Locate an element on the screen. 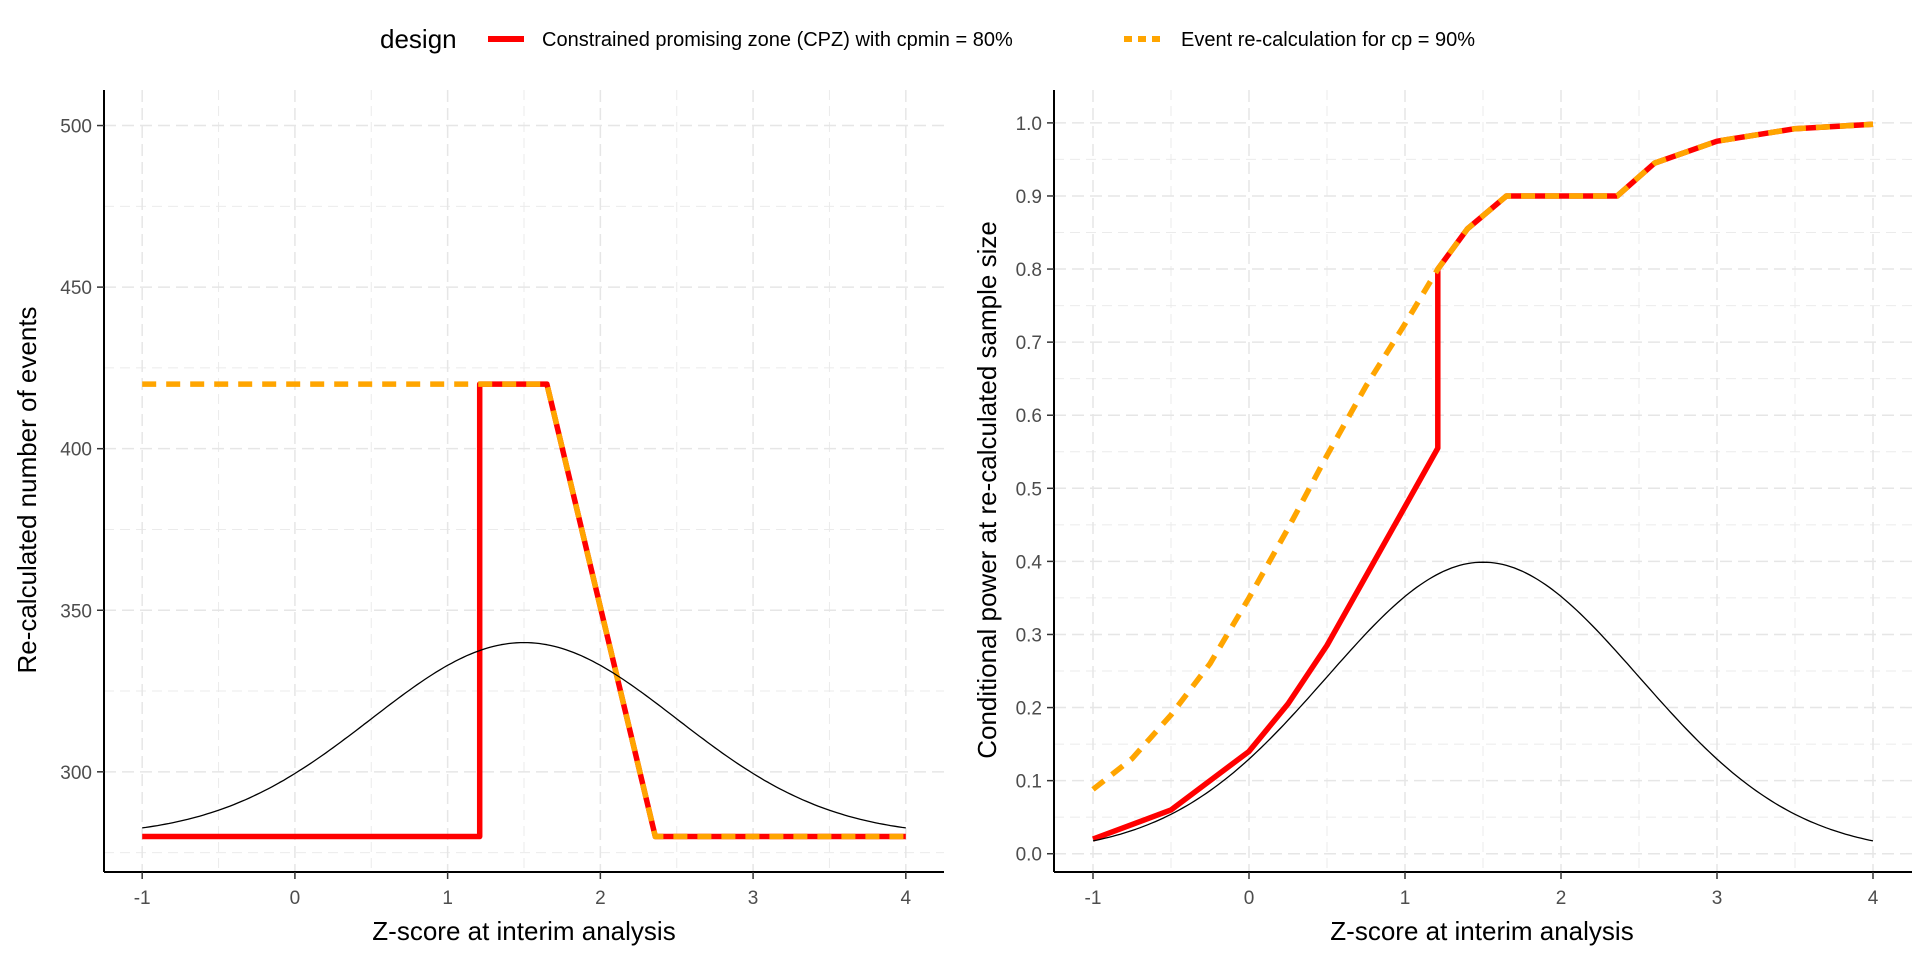 The image size is (1920, 965). y-tick-label: 0.6 is located at coordinates (1029, 416).